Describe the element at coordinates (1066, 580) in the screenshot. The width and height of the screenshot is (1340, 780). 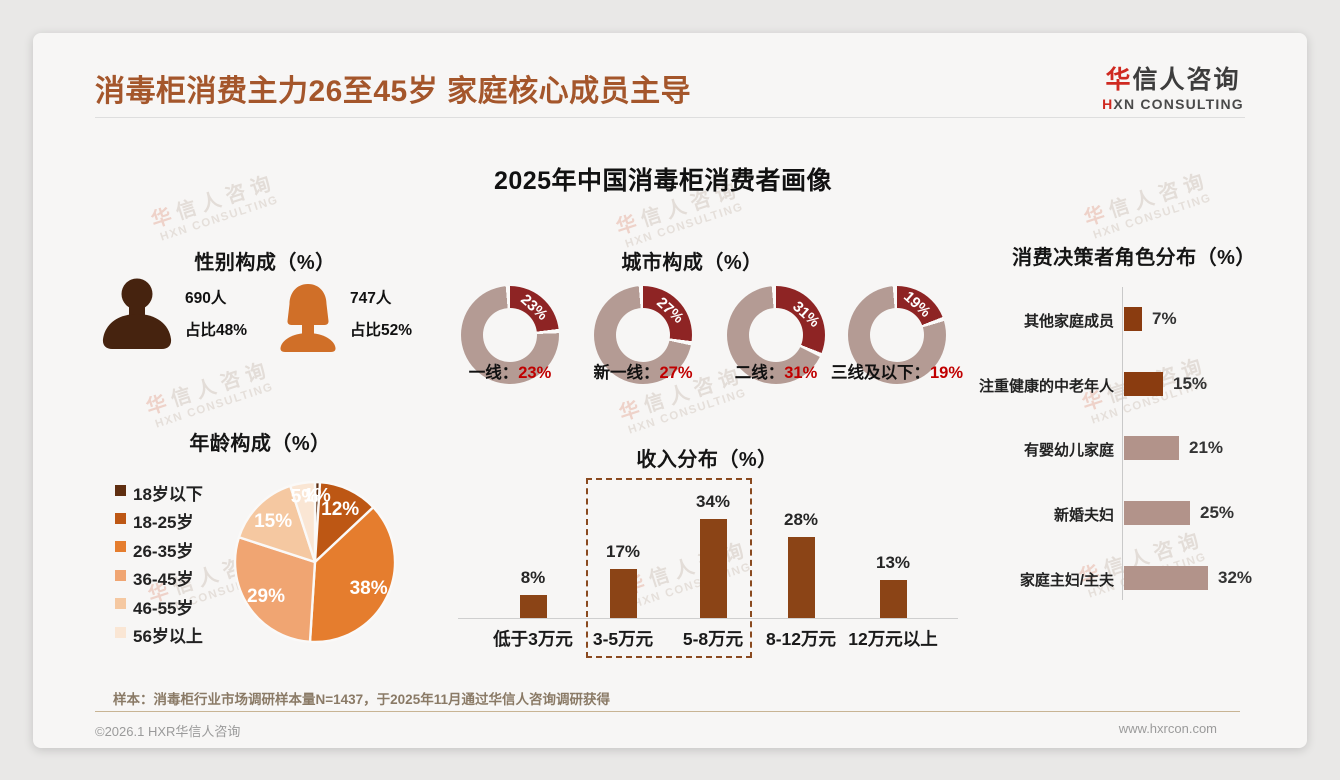
I see `decision-bar-label: 家庭主妇/主夫` at that location.